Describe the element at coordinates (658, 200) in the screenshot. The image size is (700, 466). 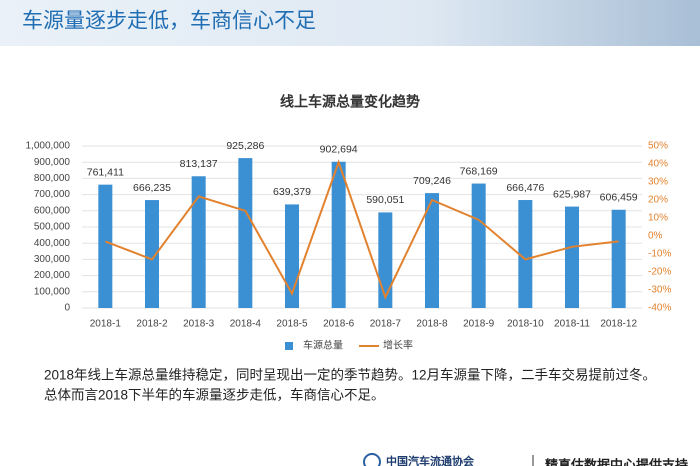
I see `y2-tick-label: 20%` at that location.